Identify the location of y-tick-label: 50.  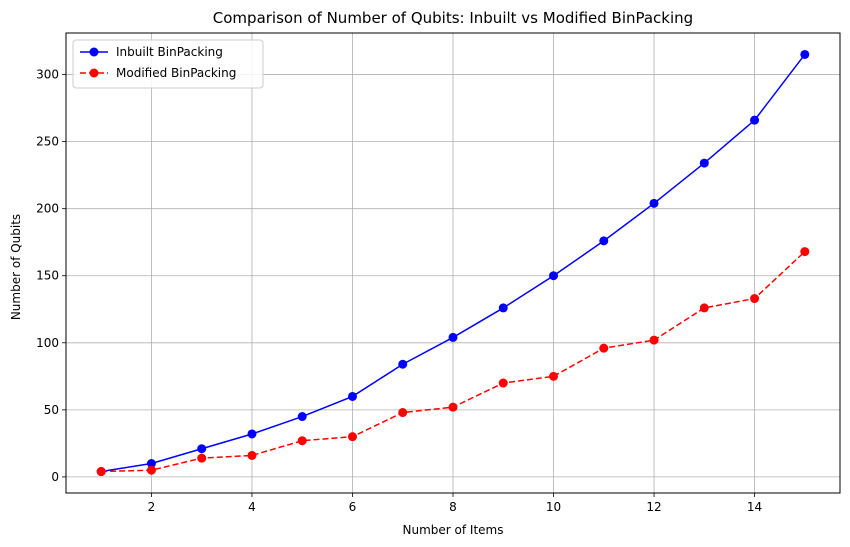
(51, 410).